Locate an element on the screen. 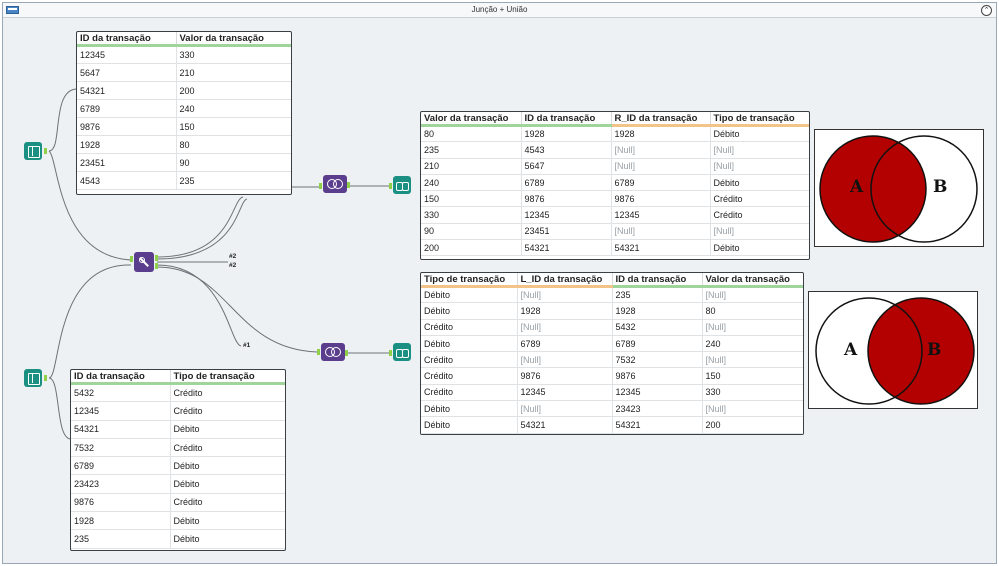 The height and width of the screenshot is (566, 999). table-row: 23451 90 is located at coordinates (184, 162).